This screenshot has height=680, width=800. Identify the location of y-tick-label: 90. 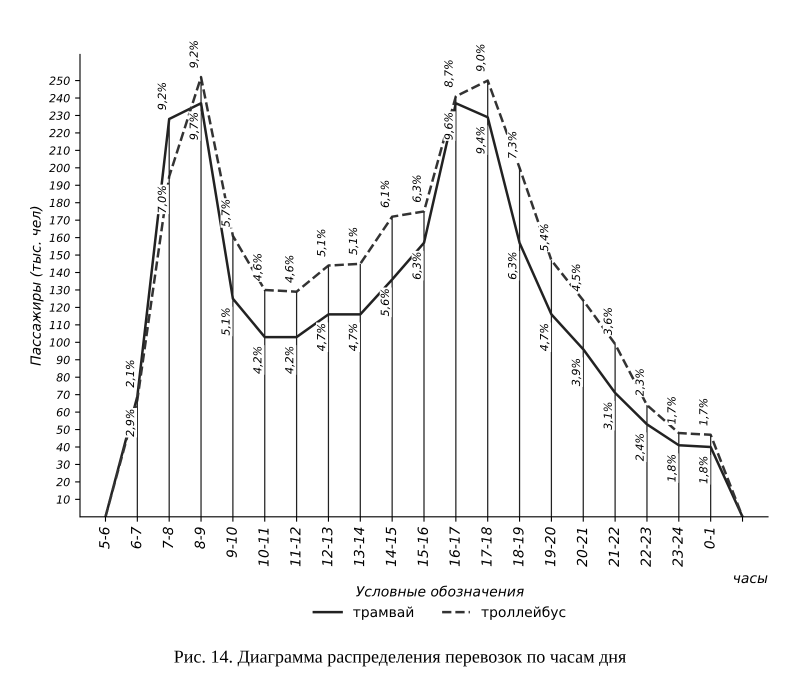
(63, 360).